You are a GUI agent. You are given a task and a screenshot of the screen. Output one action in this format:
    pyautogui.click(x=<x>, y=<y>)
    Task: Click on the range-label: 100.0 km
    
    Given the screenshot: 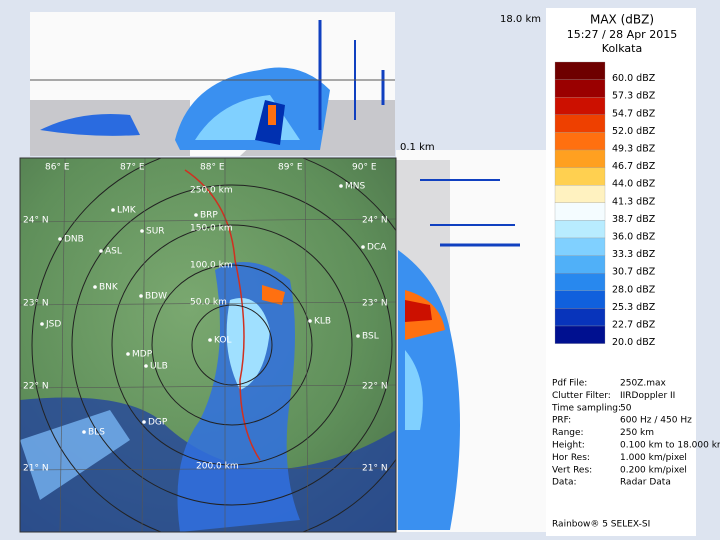 What is the action you would take?
    pyautogui.click(x=211, y=266)
    